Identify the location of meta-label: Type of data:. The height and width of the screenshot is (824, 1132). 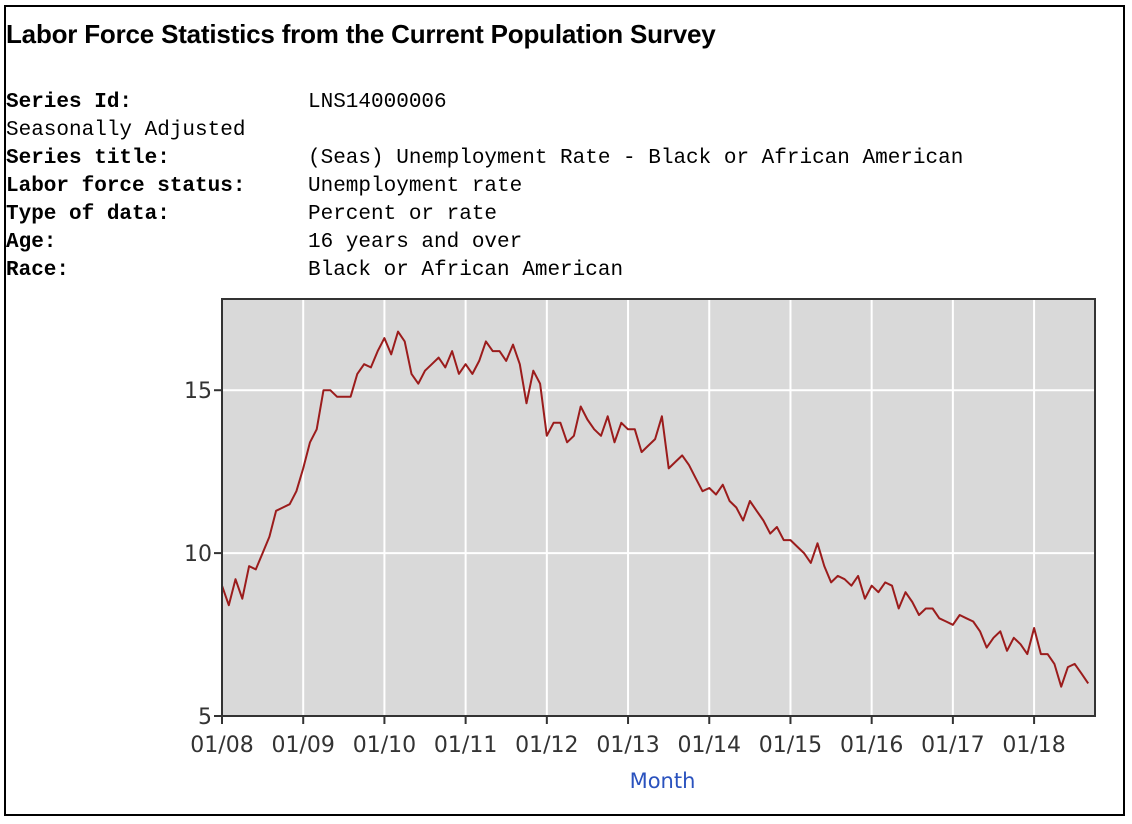
(88, 214).